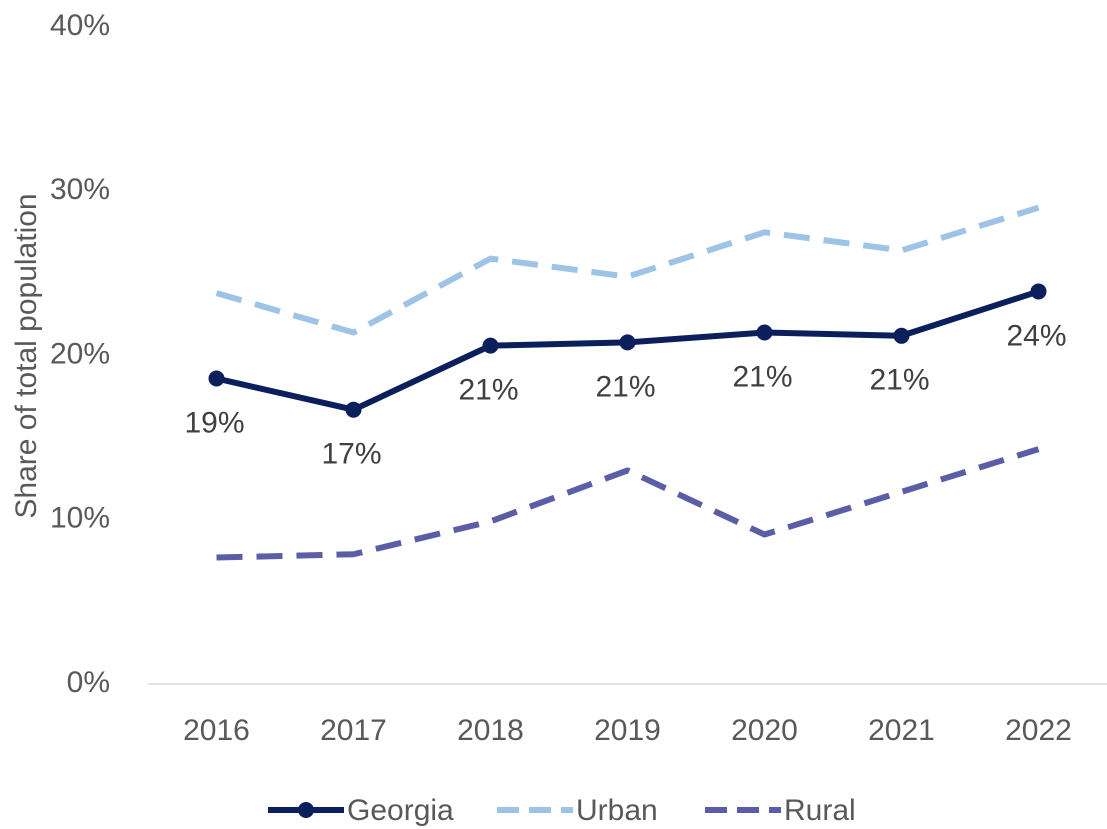  What do you see at coordinates (26, 355) in the screenshot?
I see `y-axis-label: Share of total population` at bounding box center [26, 355].